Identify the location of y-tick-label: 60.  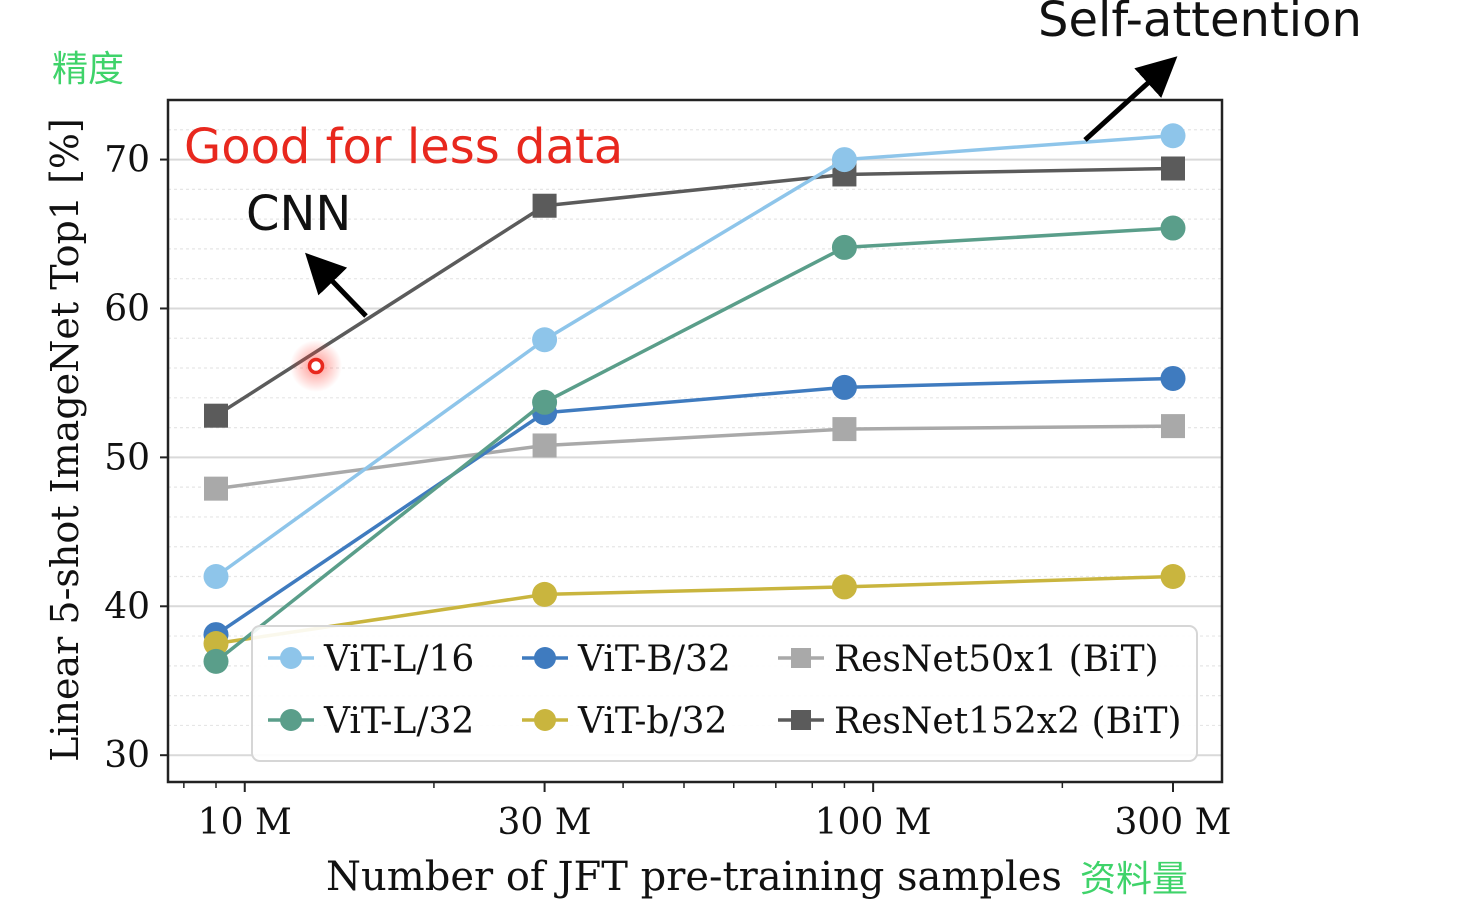
(127, 308).